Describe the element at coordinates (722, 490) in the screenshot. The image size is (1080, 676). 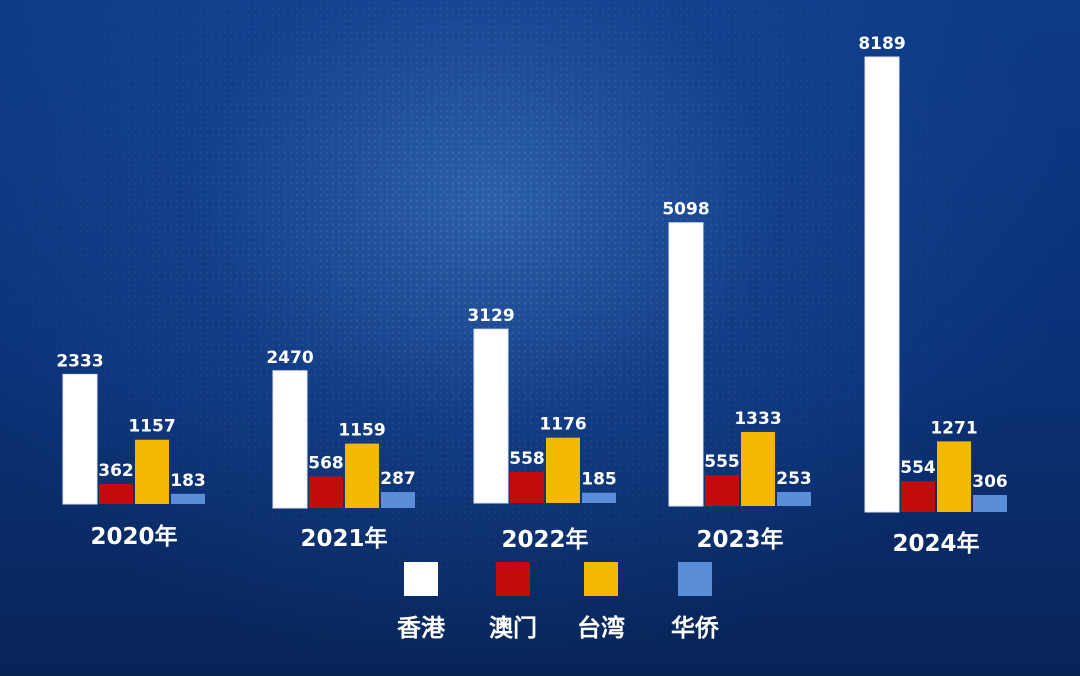
I see `bar-澳门-2023年` at that location.